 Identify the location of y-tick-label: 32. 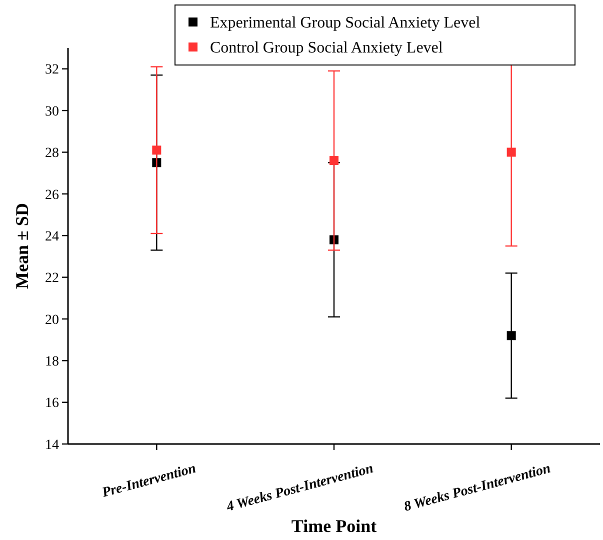
(52, 70).